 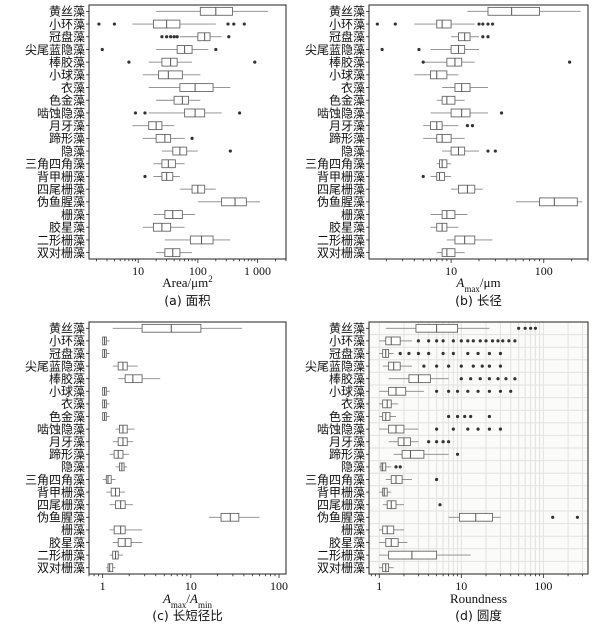 What do you see at coordinates (341, 188) in the screenshot?
I see `category-label: 四尾栅藻` at bounding box center [341, 188].